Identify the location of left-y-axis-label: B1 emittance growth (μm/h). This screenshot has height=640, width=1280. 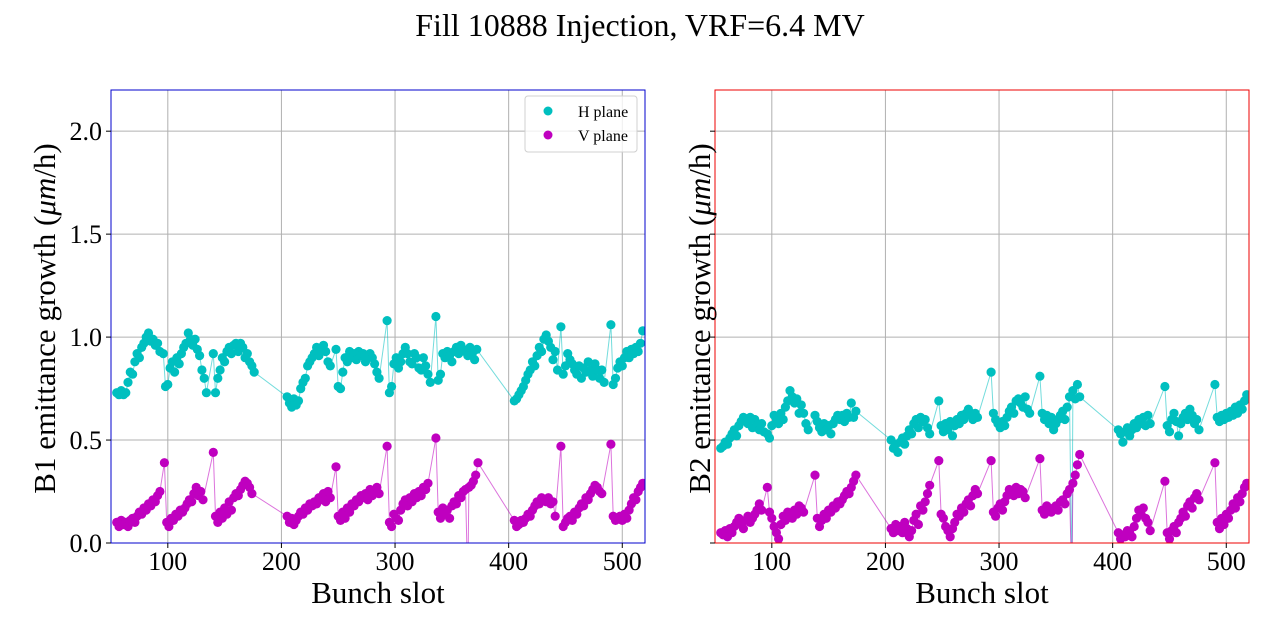
(44, 318).